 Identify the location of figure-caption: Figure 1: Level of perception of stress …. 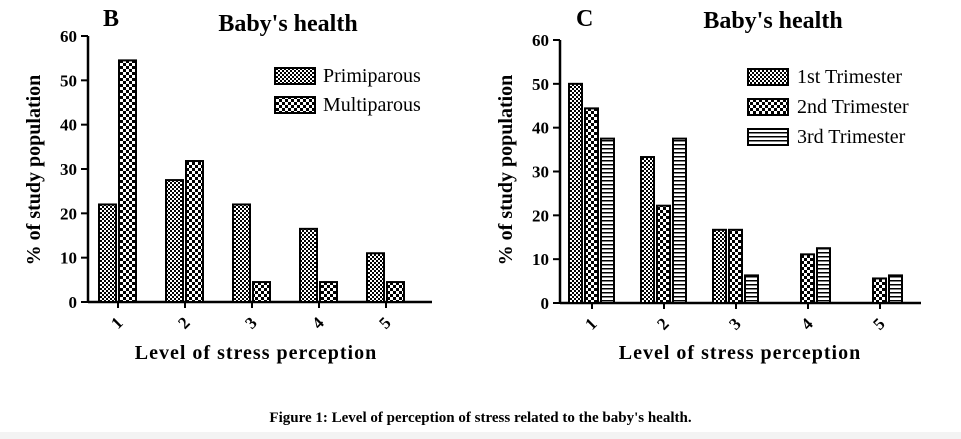
(480, 418).